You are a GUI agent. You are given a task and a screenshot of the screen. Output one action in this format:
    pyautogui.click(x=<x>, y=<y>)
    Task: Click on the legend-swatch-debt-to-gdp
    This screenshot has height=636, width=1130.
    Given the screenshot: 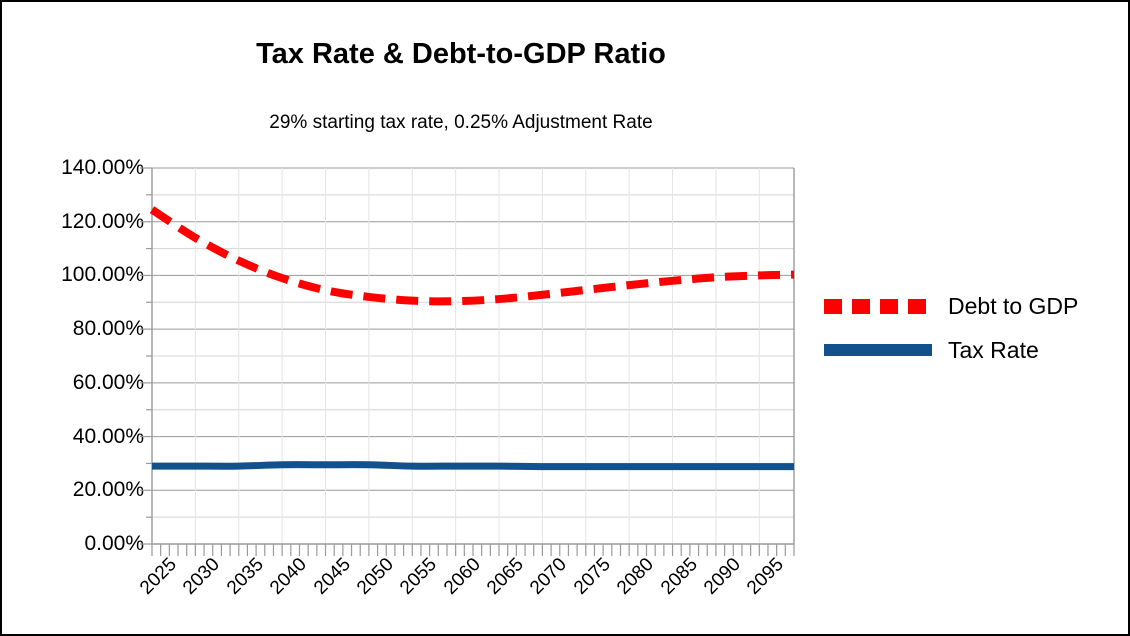 What is the action you would take?
    pyautogui.click(x=878, y=306)
    